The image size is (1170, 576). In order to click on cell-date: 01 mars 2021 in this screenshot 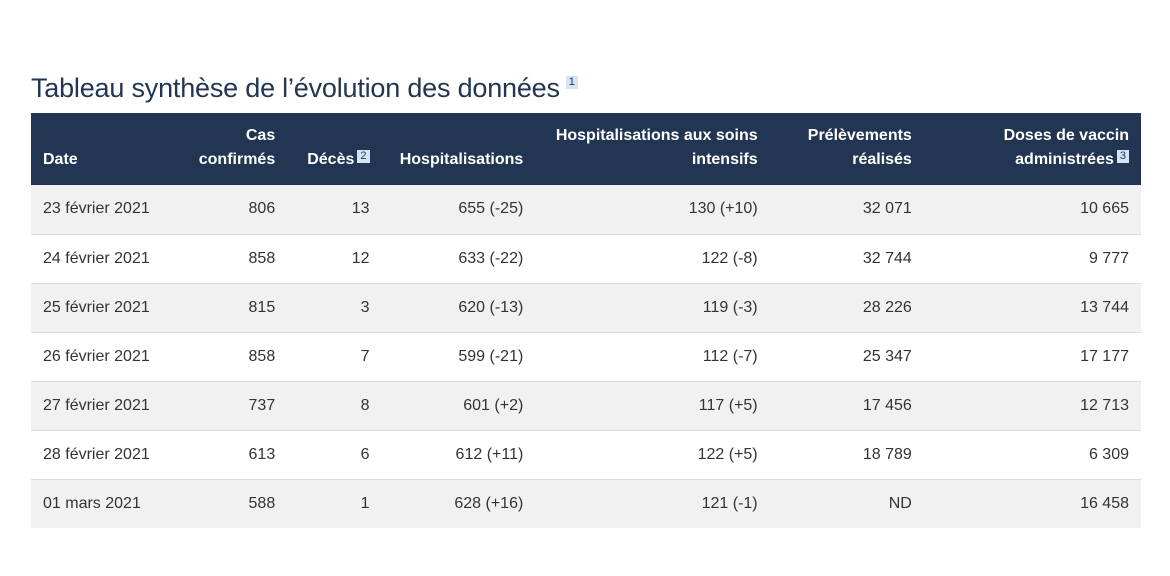, I will do `click(92, 503)`.